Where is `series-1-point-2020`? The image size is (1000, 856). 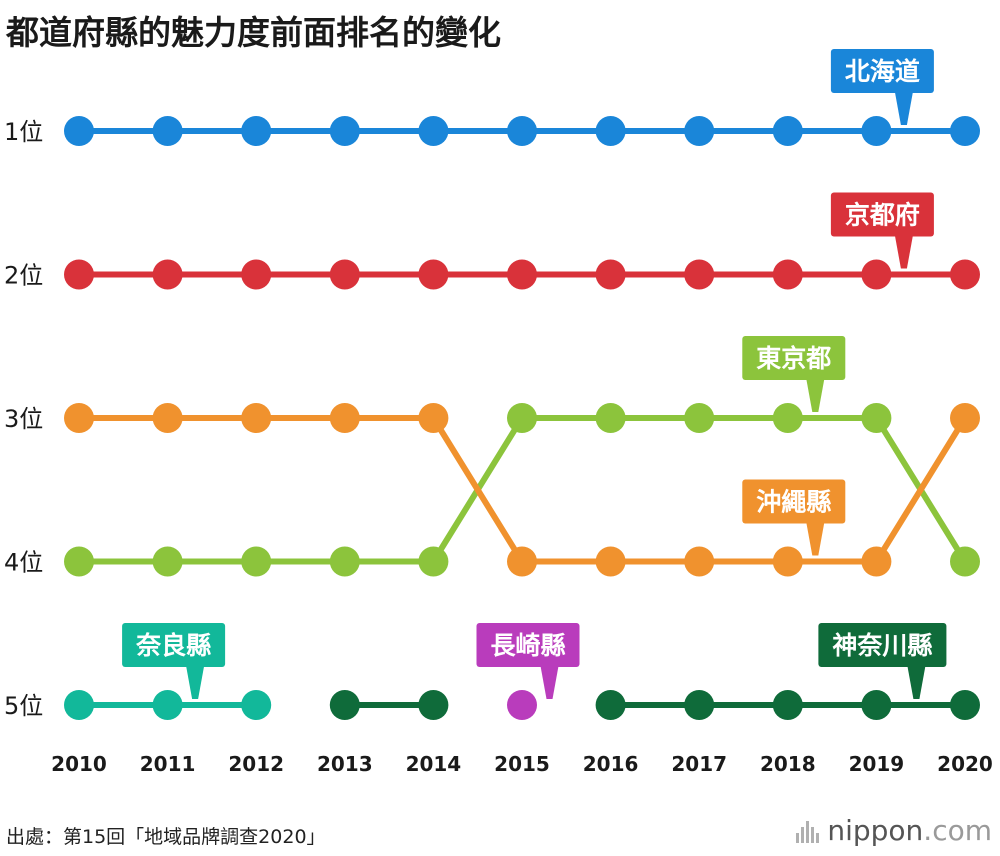 series-1-point-2020 is located at coordinates (965, 274).